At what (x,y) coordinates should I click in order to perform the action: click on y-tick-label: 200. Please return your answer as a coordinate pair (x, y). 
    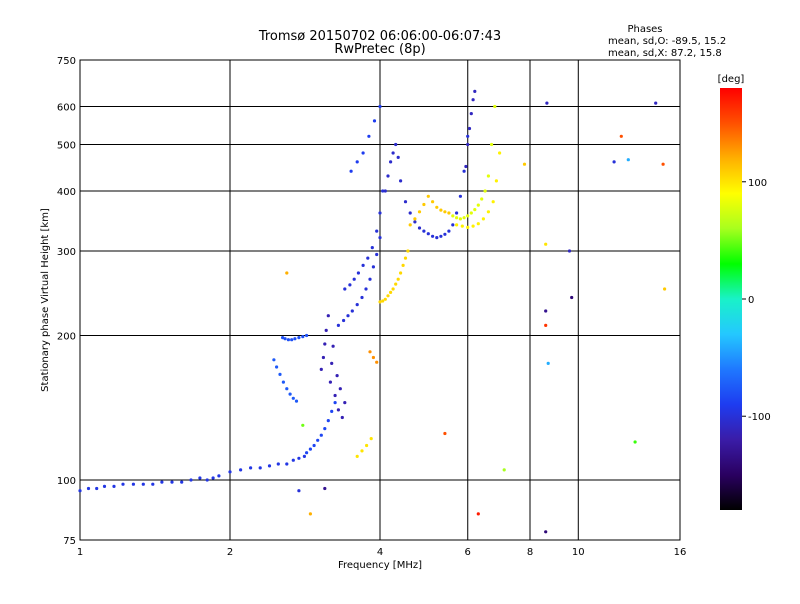
    Looking at the image, I should click on (66, 337).